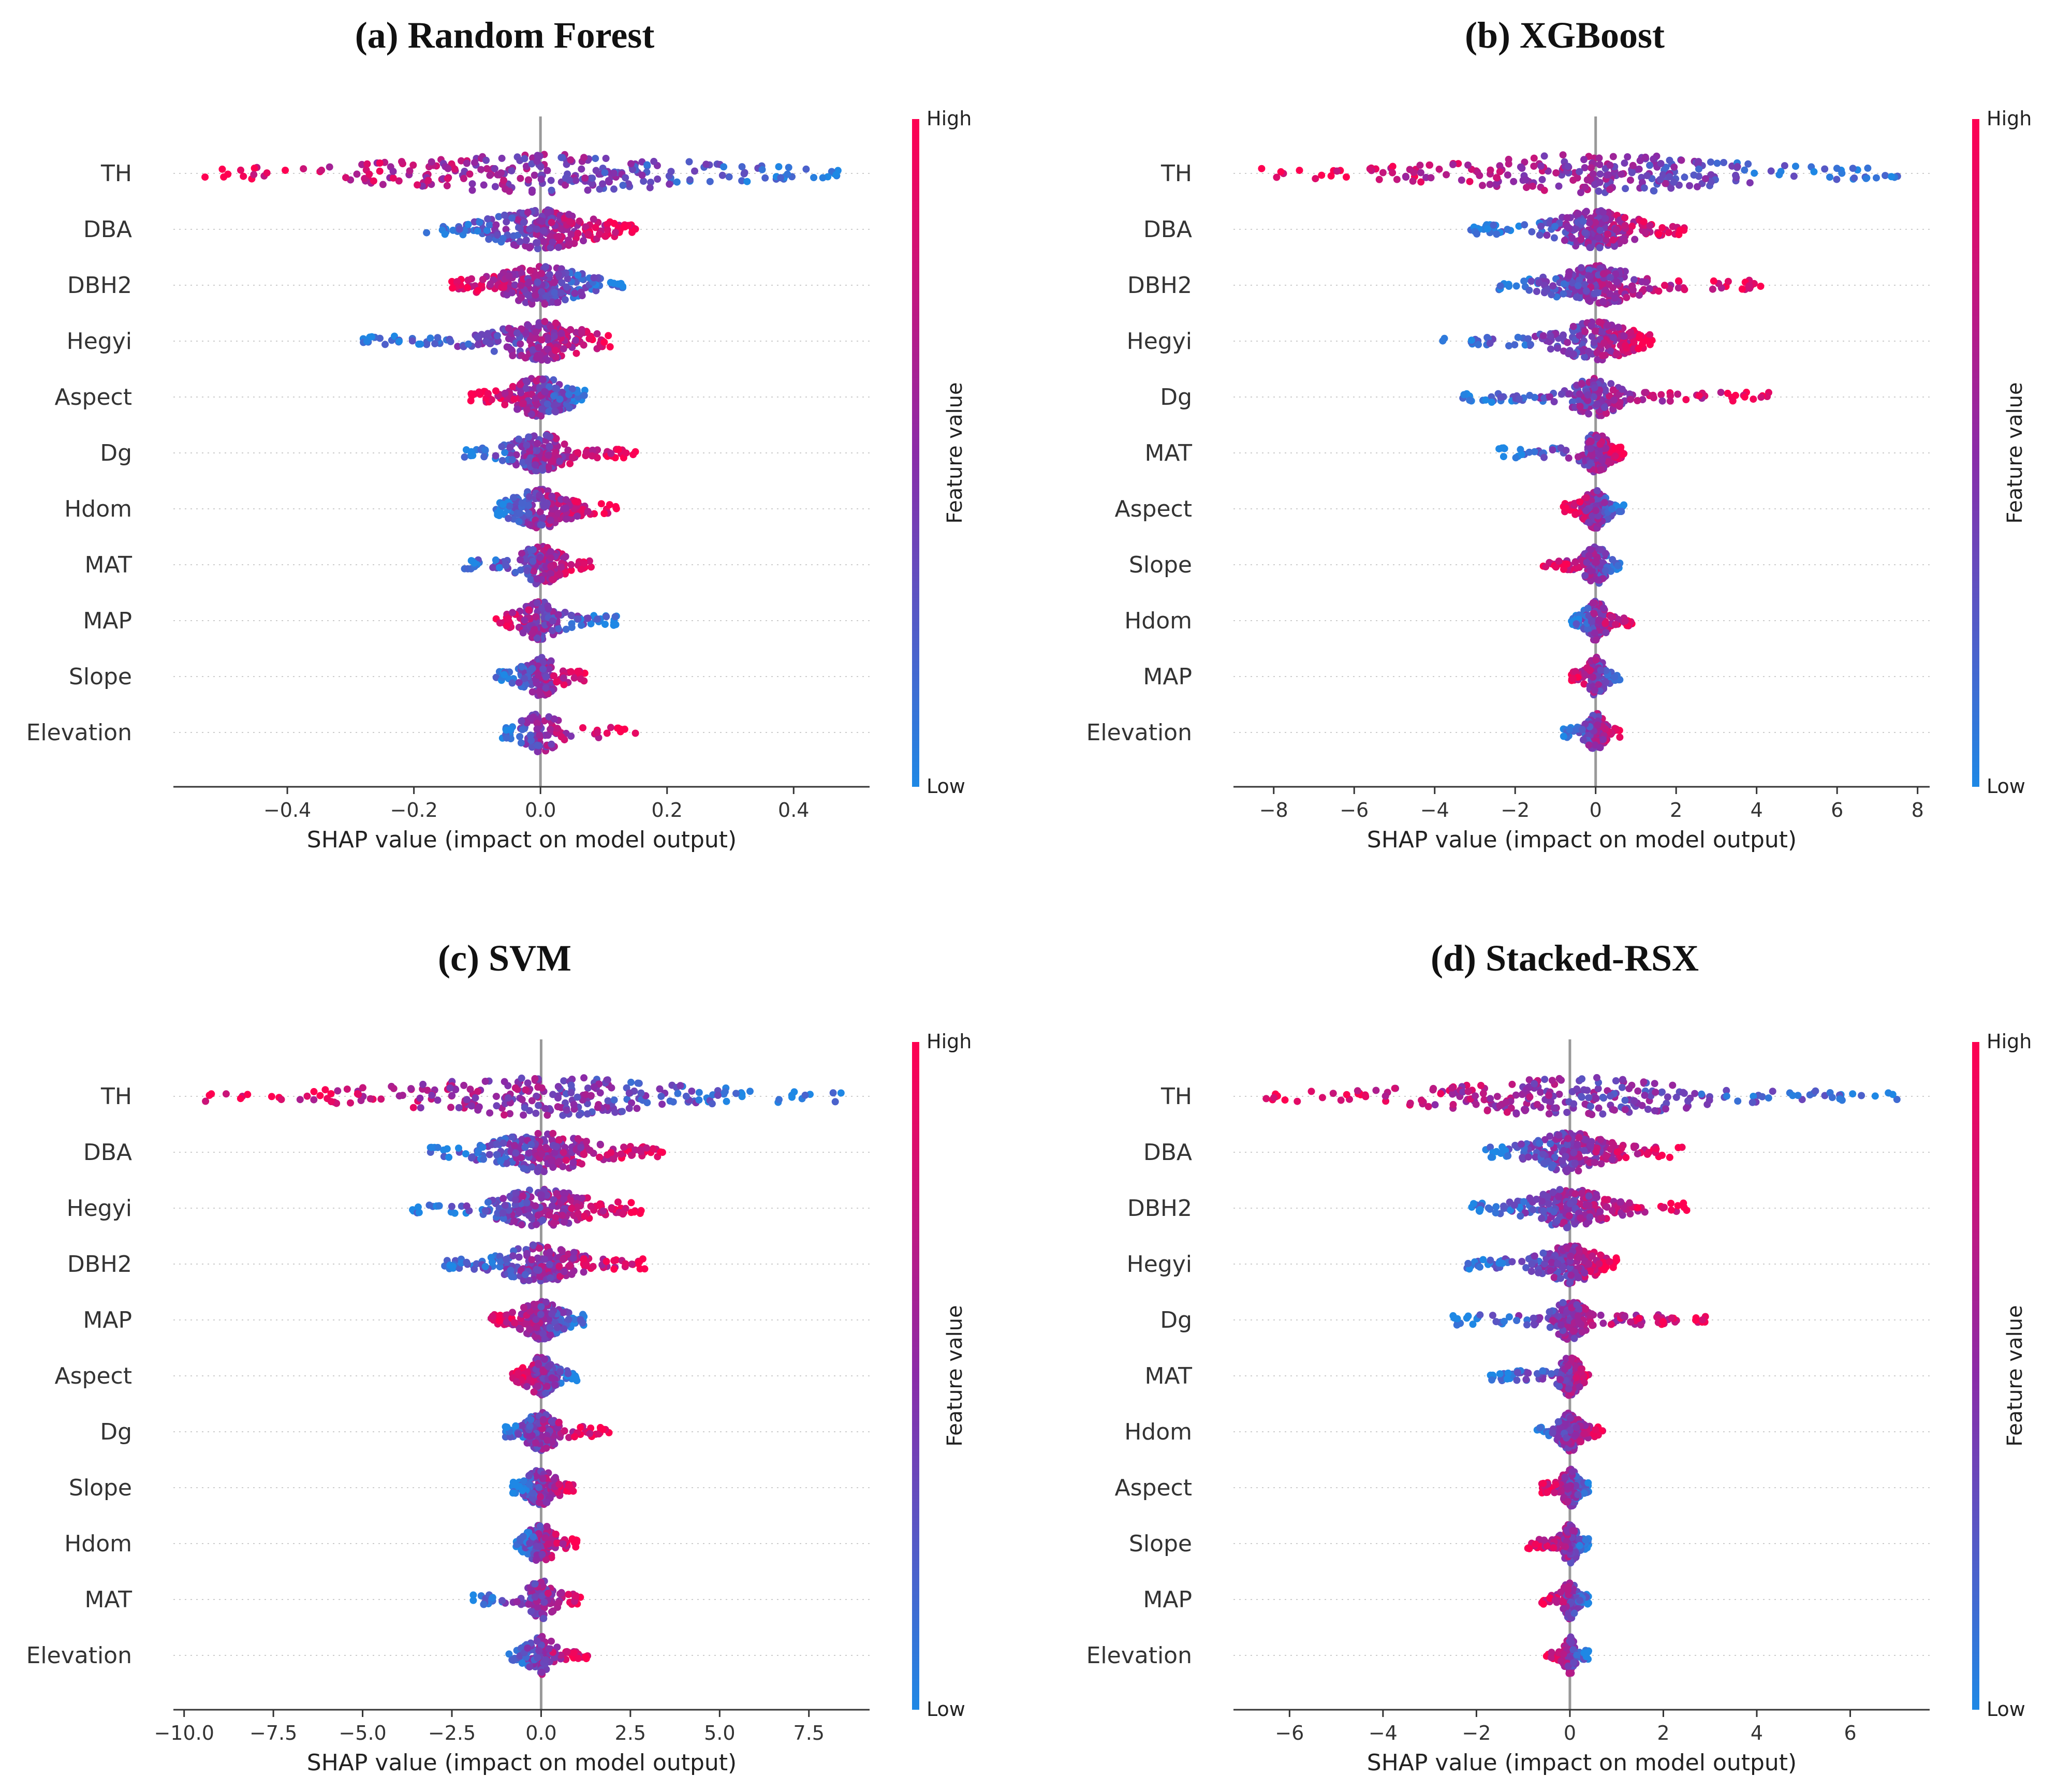 This screenshot has width=2072, height=1791. What do you see at coordinates (1273, 810) in the screenshot?
I see `x-tick-label: −8` at bounding box center [1273, 810].